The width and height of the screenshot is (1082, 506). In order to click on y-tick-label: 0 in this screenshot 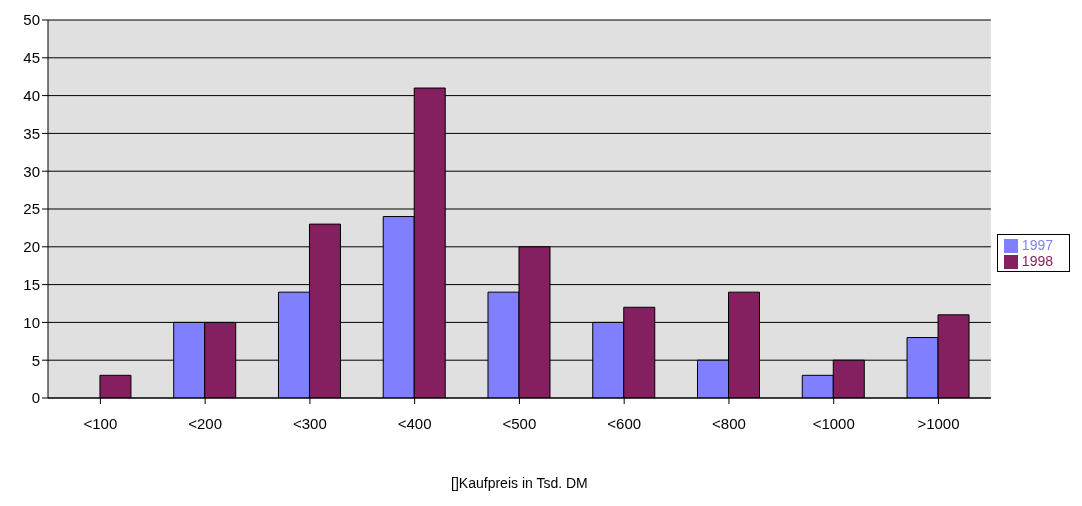, I will do `click(35, 398)`.